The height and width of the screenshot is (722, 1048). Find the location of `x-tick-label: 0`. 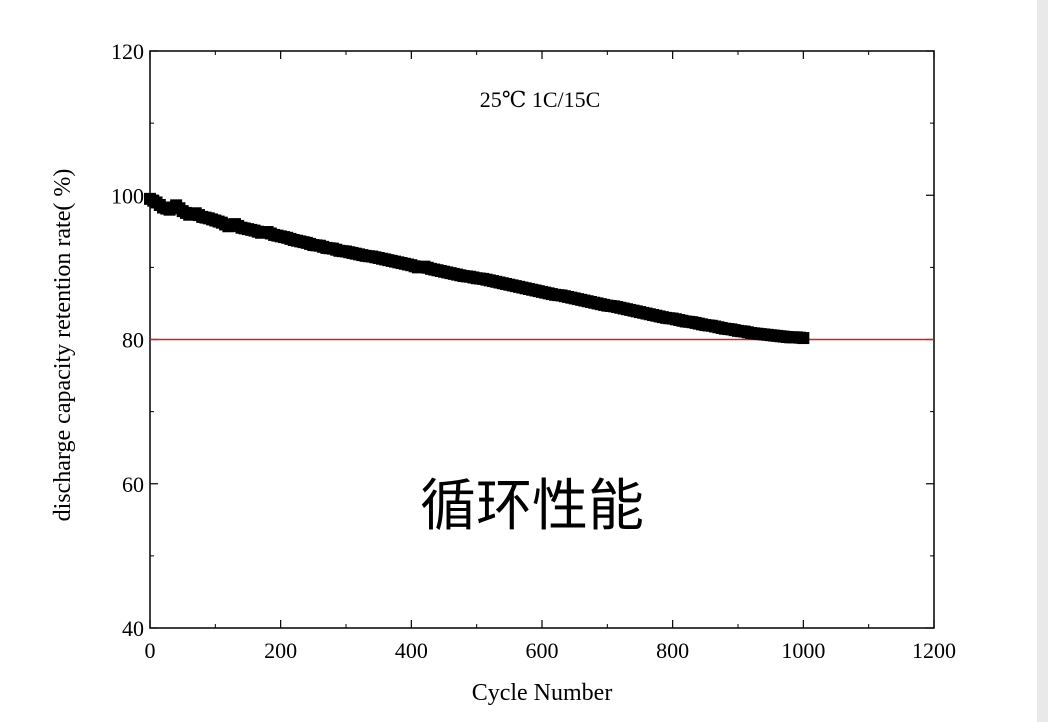

x-tick-label: 0 is located at coordinates (150, 650).